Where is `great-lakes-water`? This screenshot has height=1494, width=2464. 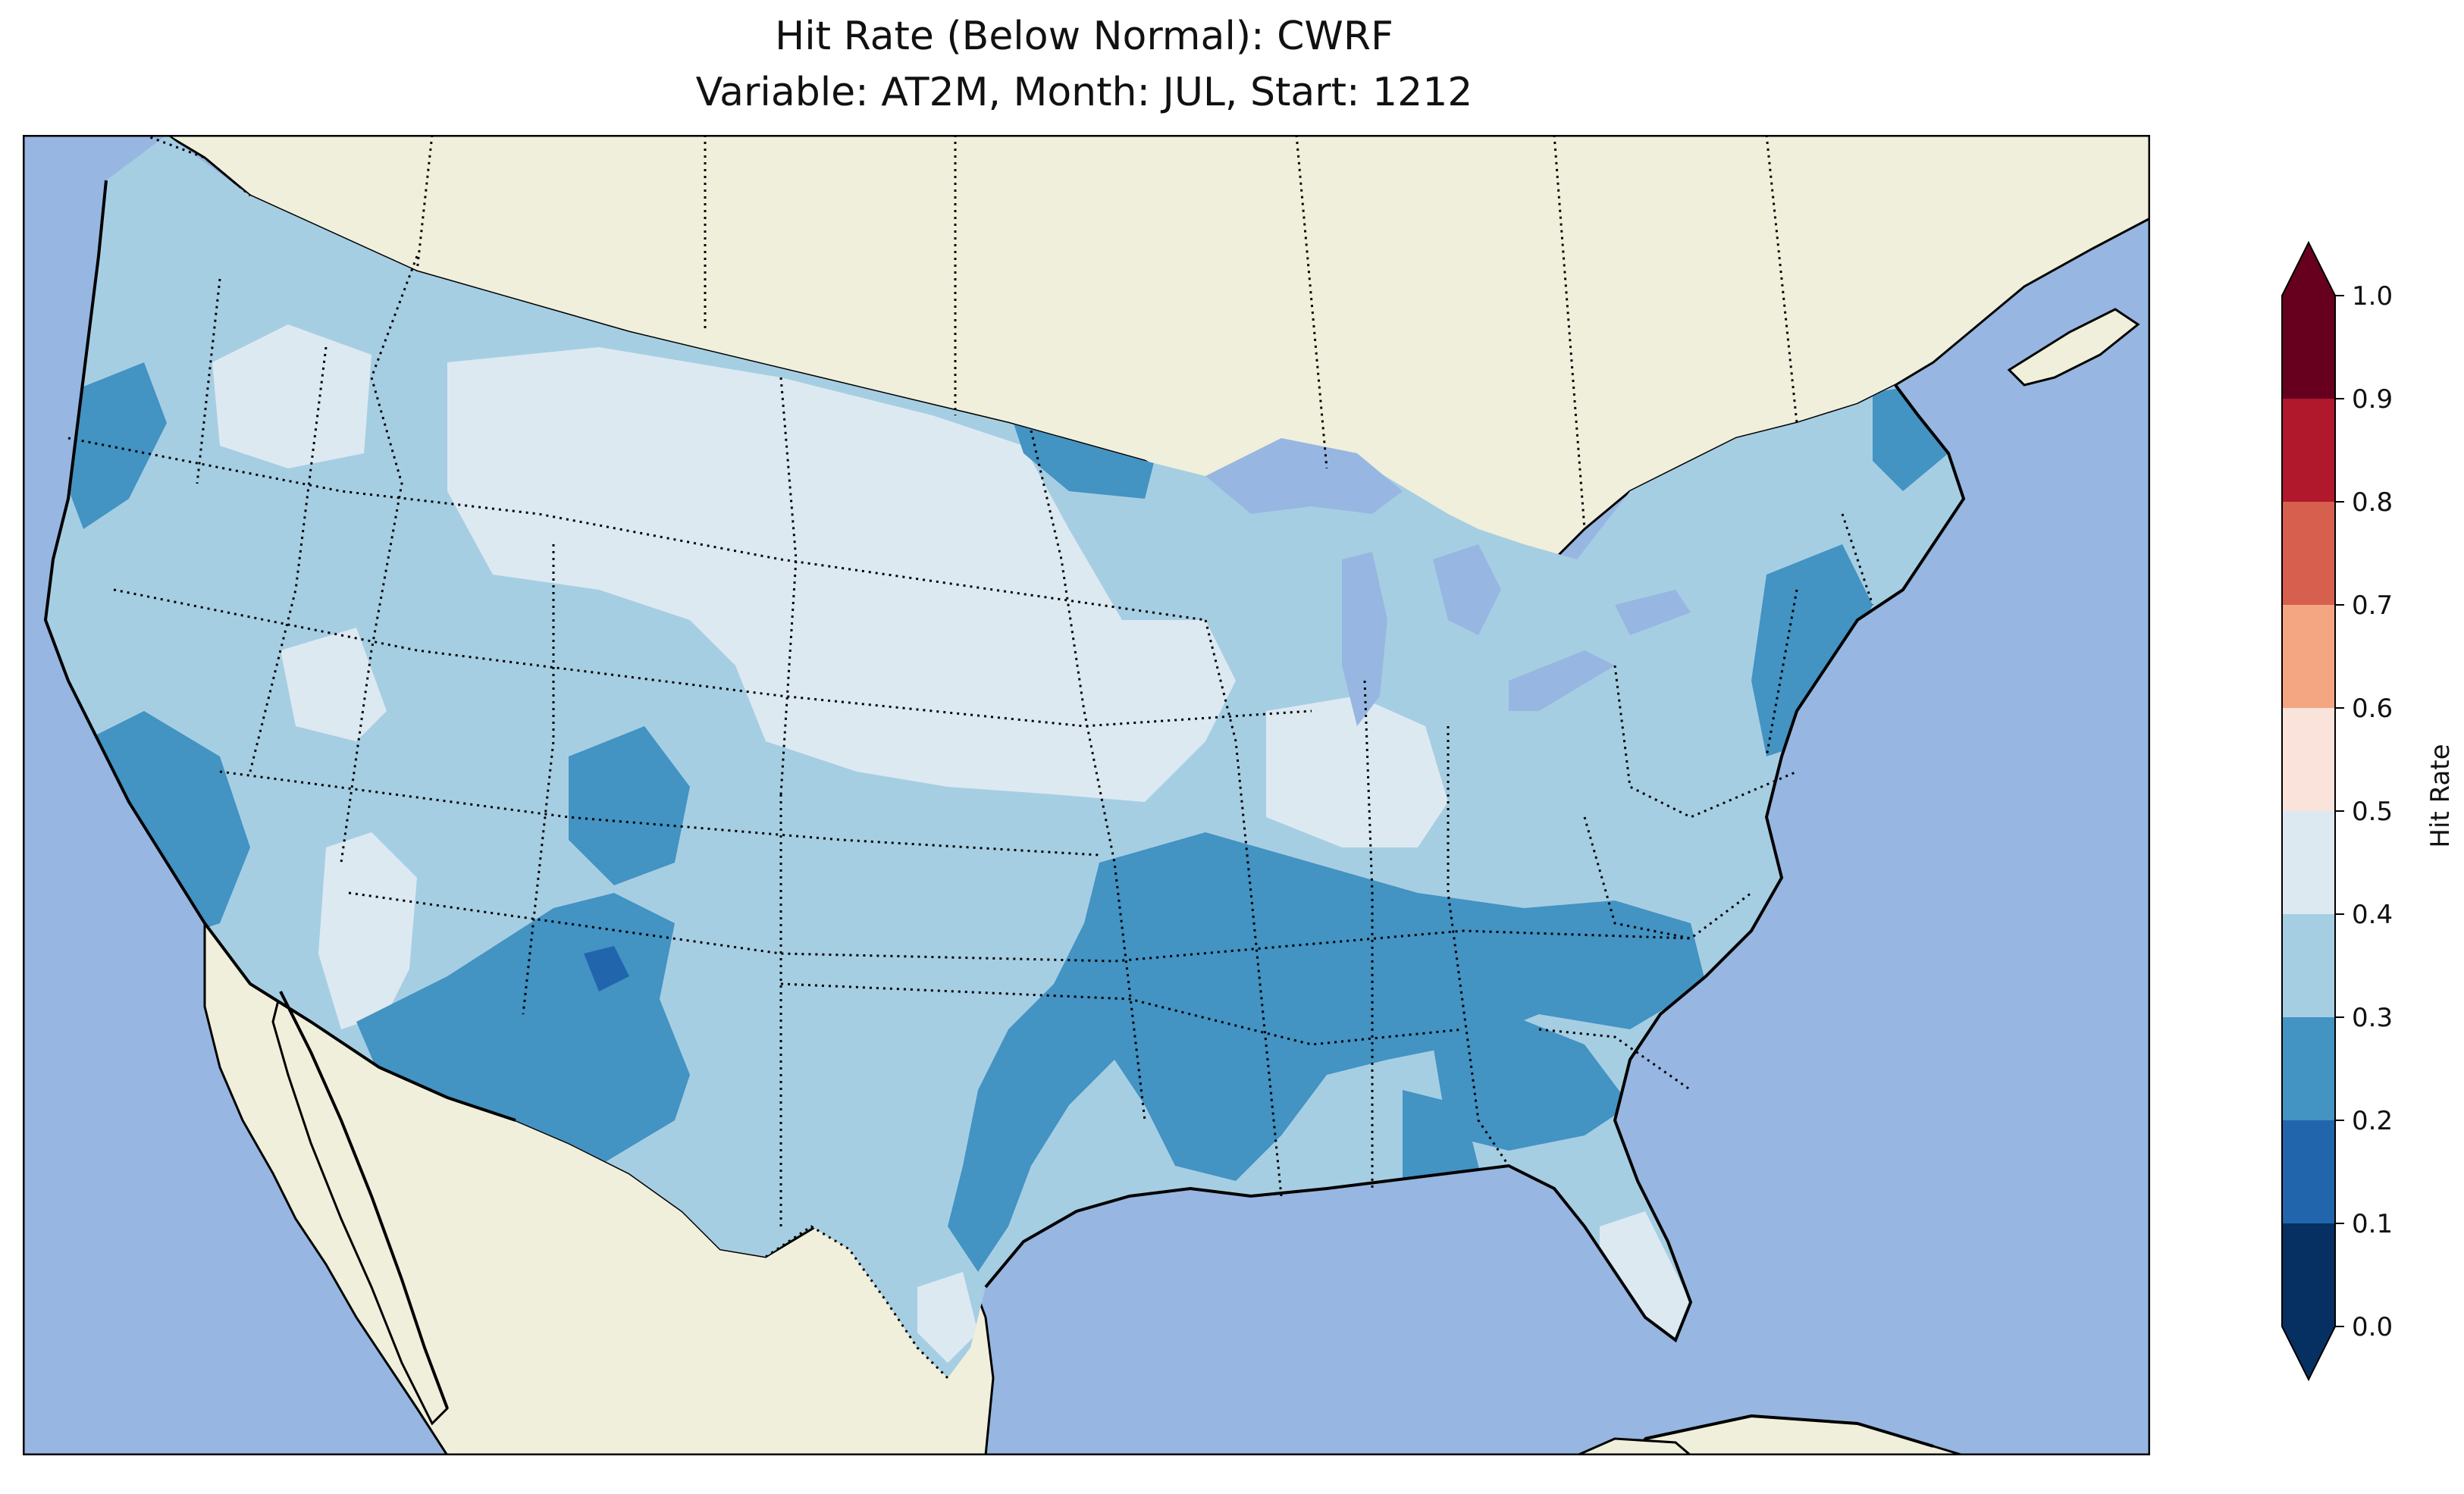 great-lakes-water is located at coordinates (1448, 582).